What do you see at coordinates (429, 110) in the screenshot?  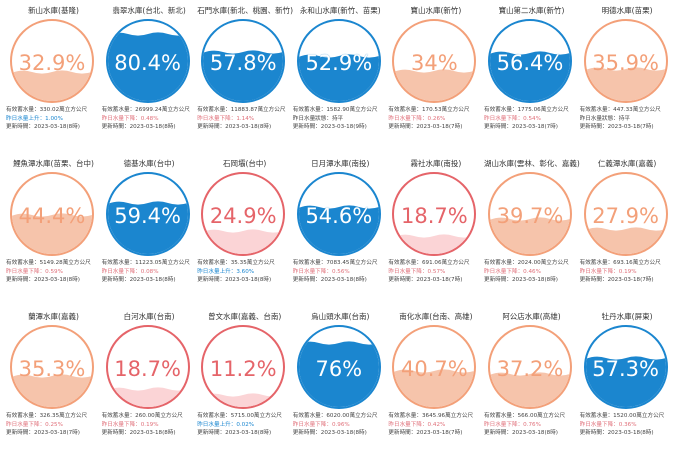 I see `capacity-text: 有效蓄水量：170.53萬立方公尺` at bounding box center [429, 110].